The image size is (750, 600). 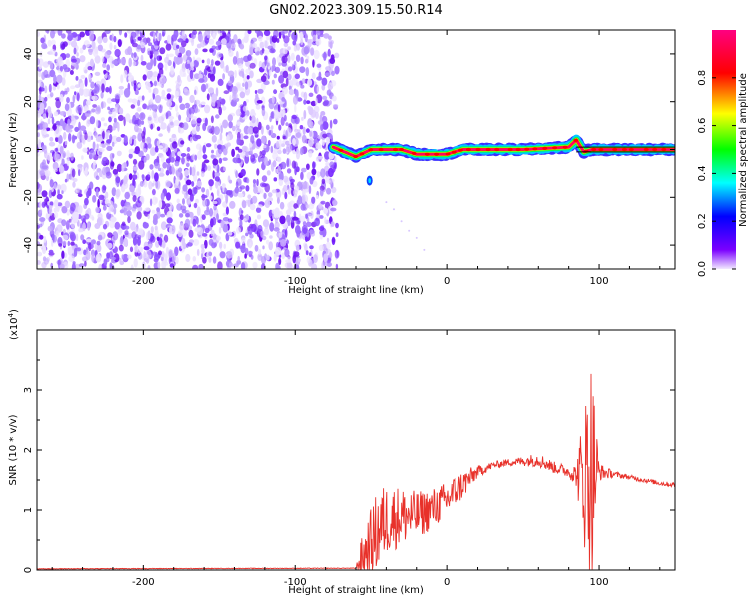 I want to click on snr-scale-label: (x104), so click(x=13, y=324).